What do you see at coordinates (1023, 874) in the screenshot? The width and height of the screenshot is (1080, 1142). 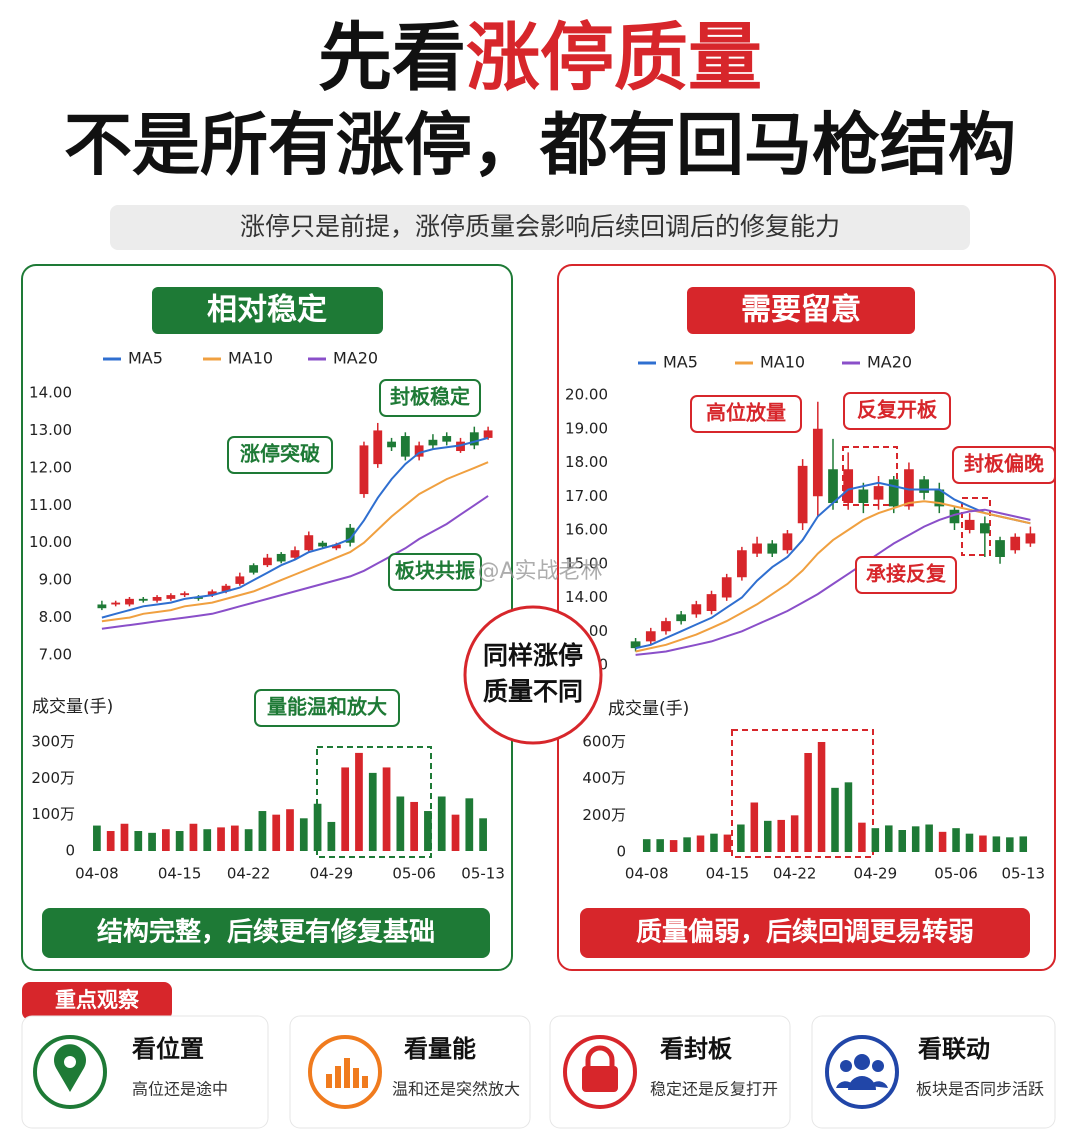 I see `x-tick-label: 05-13` at bounding box center [1023, 874].